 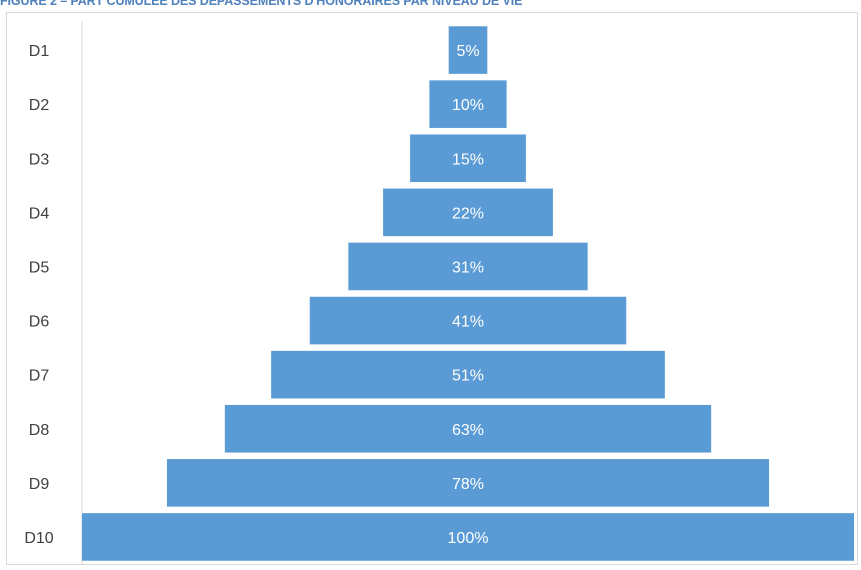 I want to click on data-label-d9: 78%, so click(x=468, y=484).